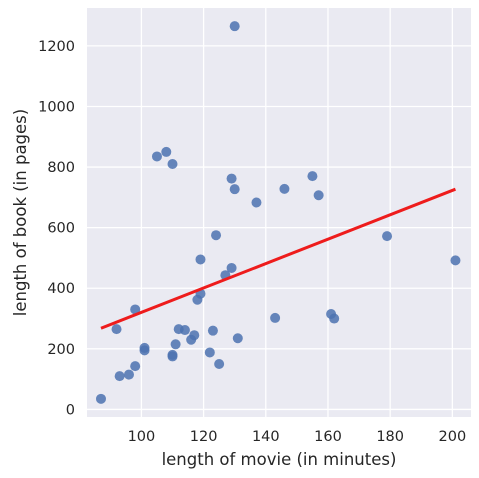  I want to click on y-axis-label: length of book (in pages), so click(20, 212).